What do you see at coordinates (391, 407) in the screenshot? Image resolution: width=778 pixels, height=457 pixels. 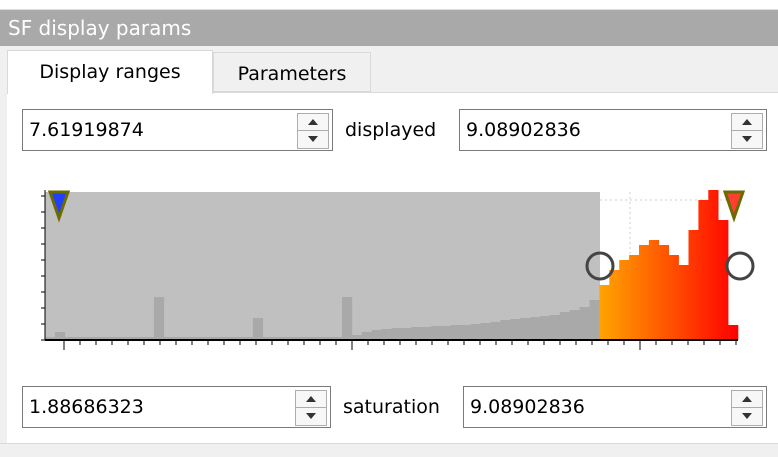 I see `label: saturation` at bounding box center [391, 407].